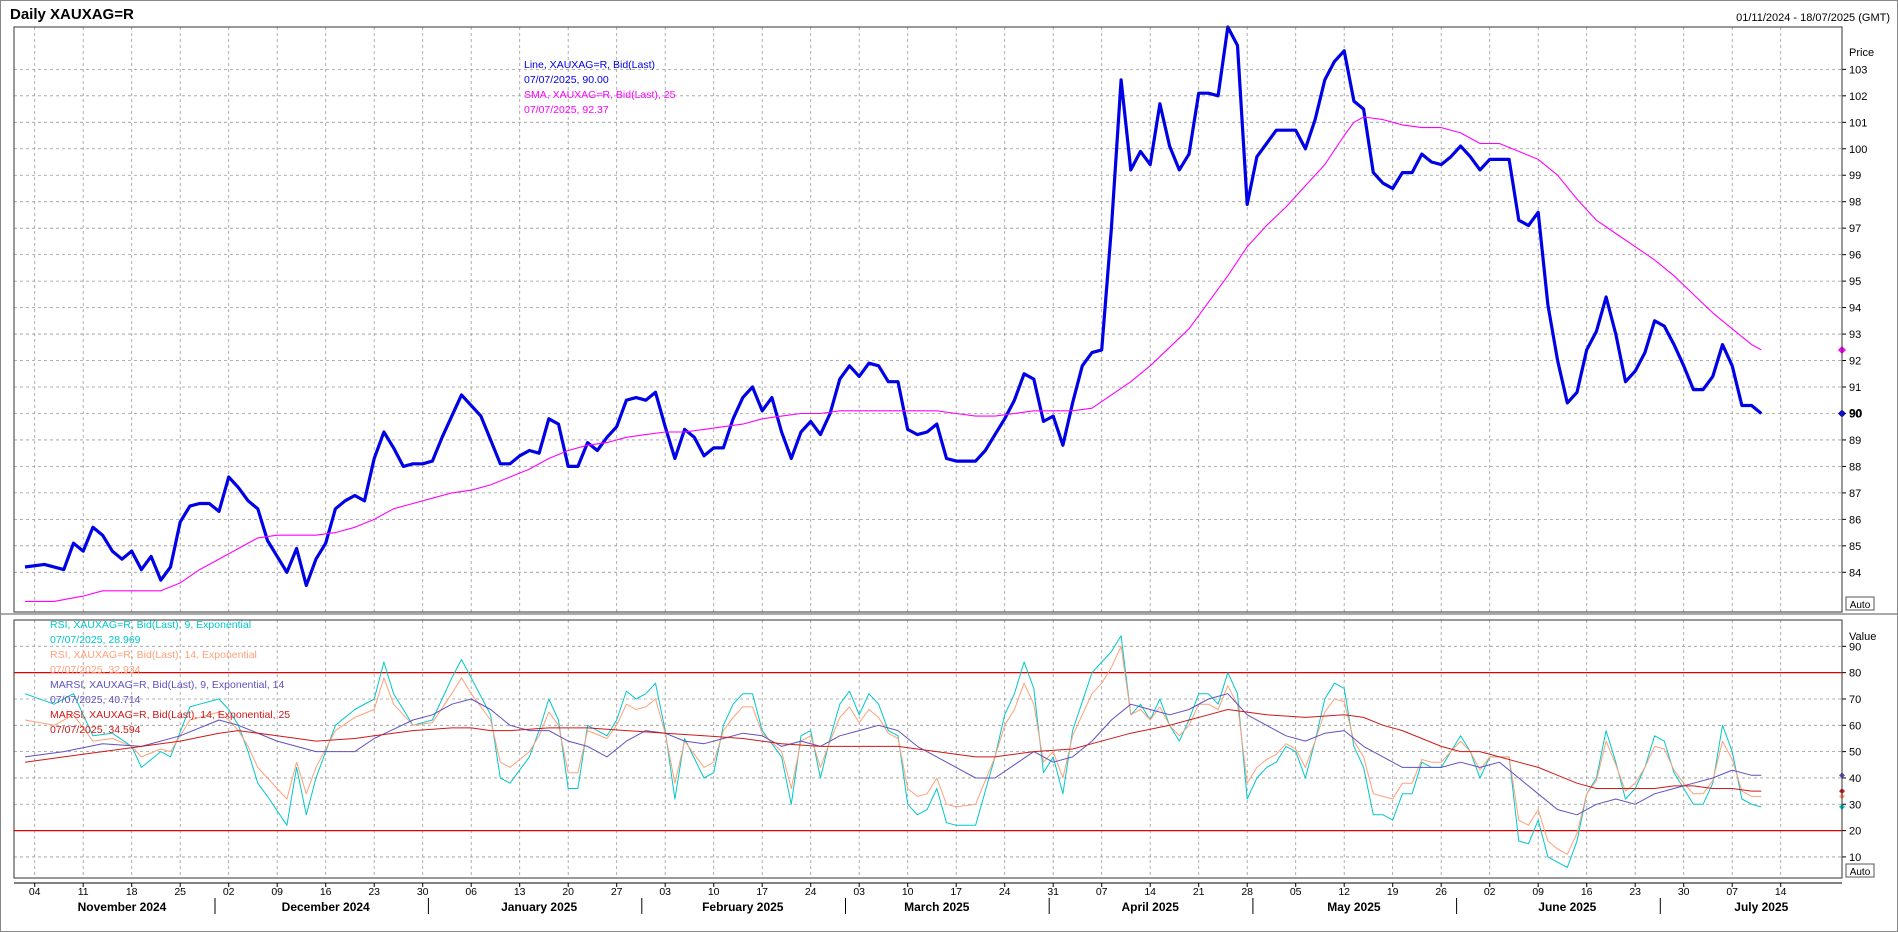 The image size is (1898, 932). Describe the element at coordinates (180, 892) in the screenshot. I see `x-day-label: 25` at that location.